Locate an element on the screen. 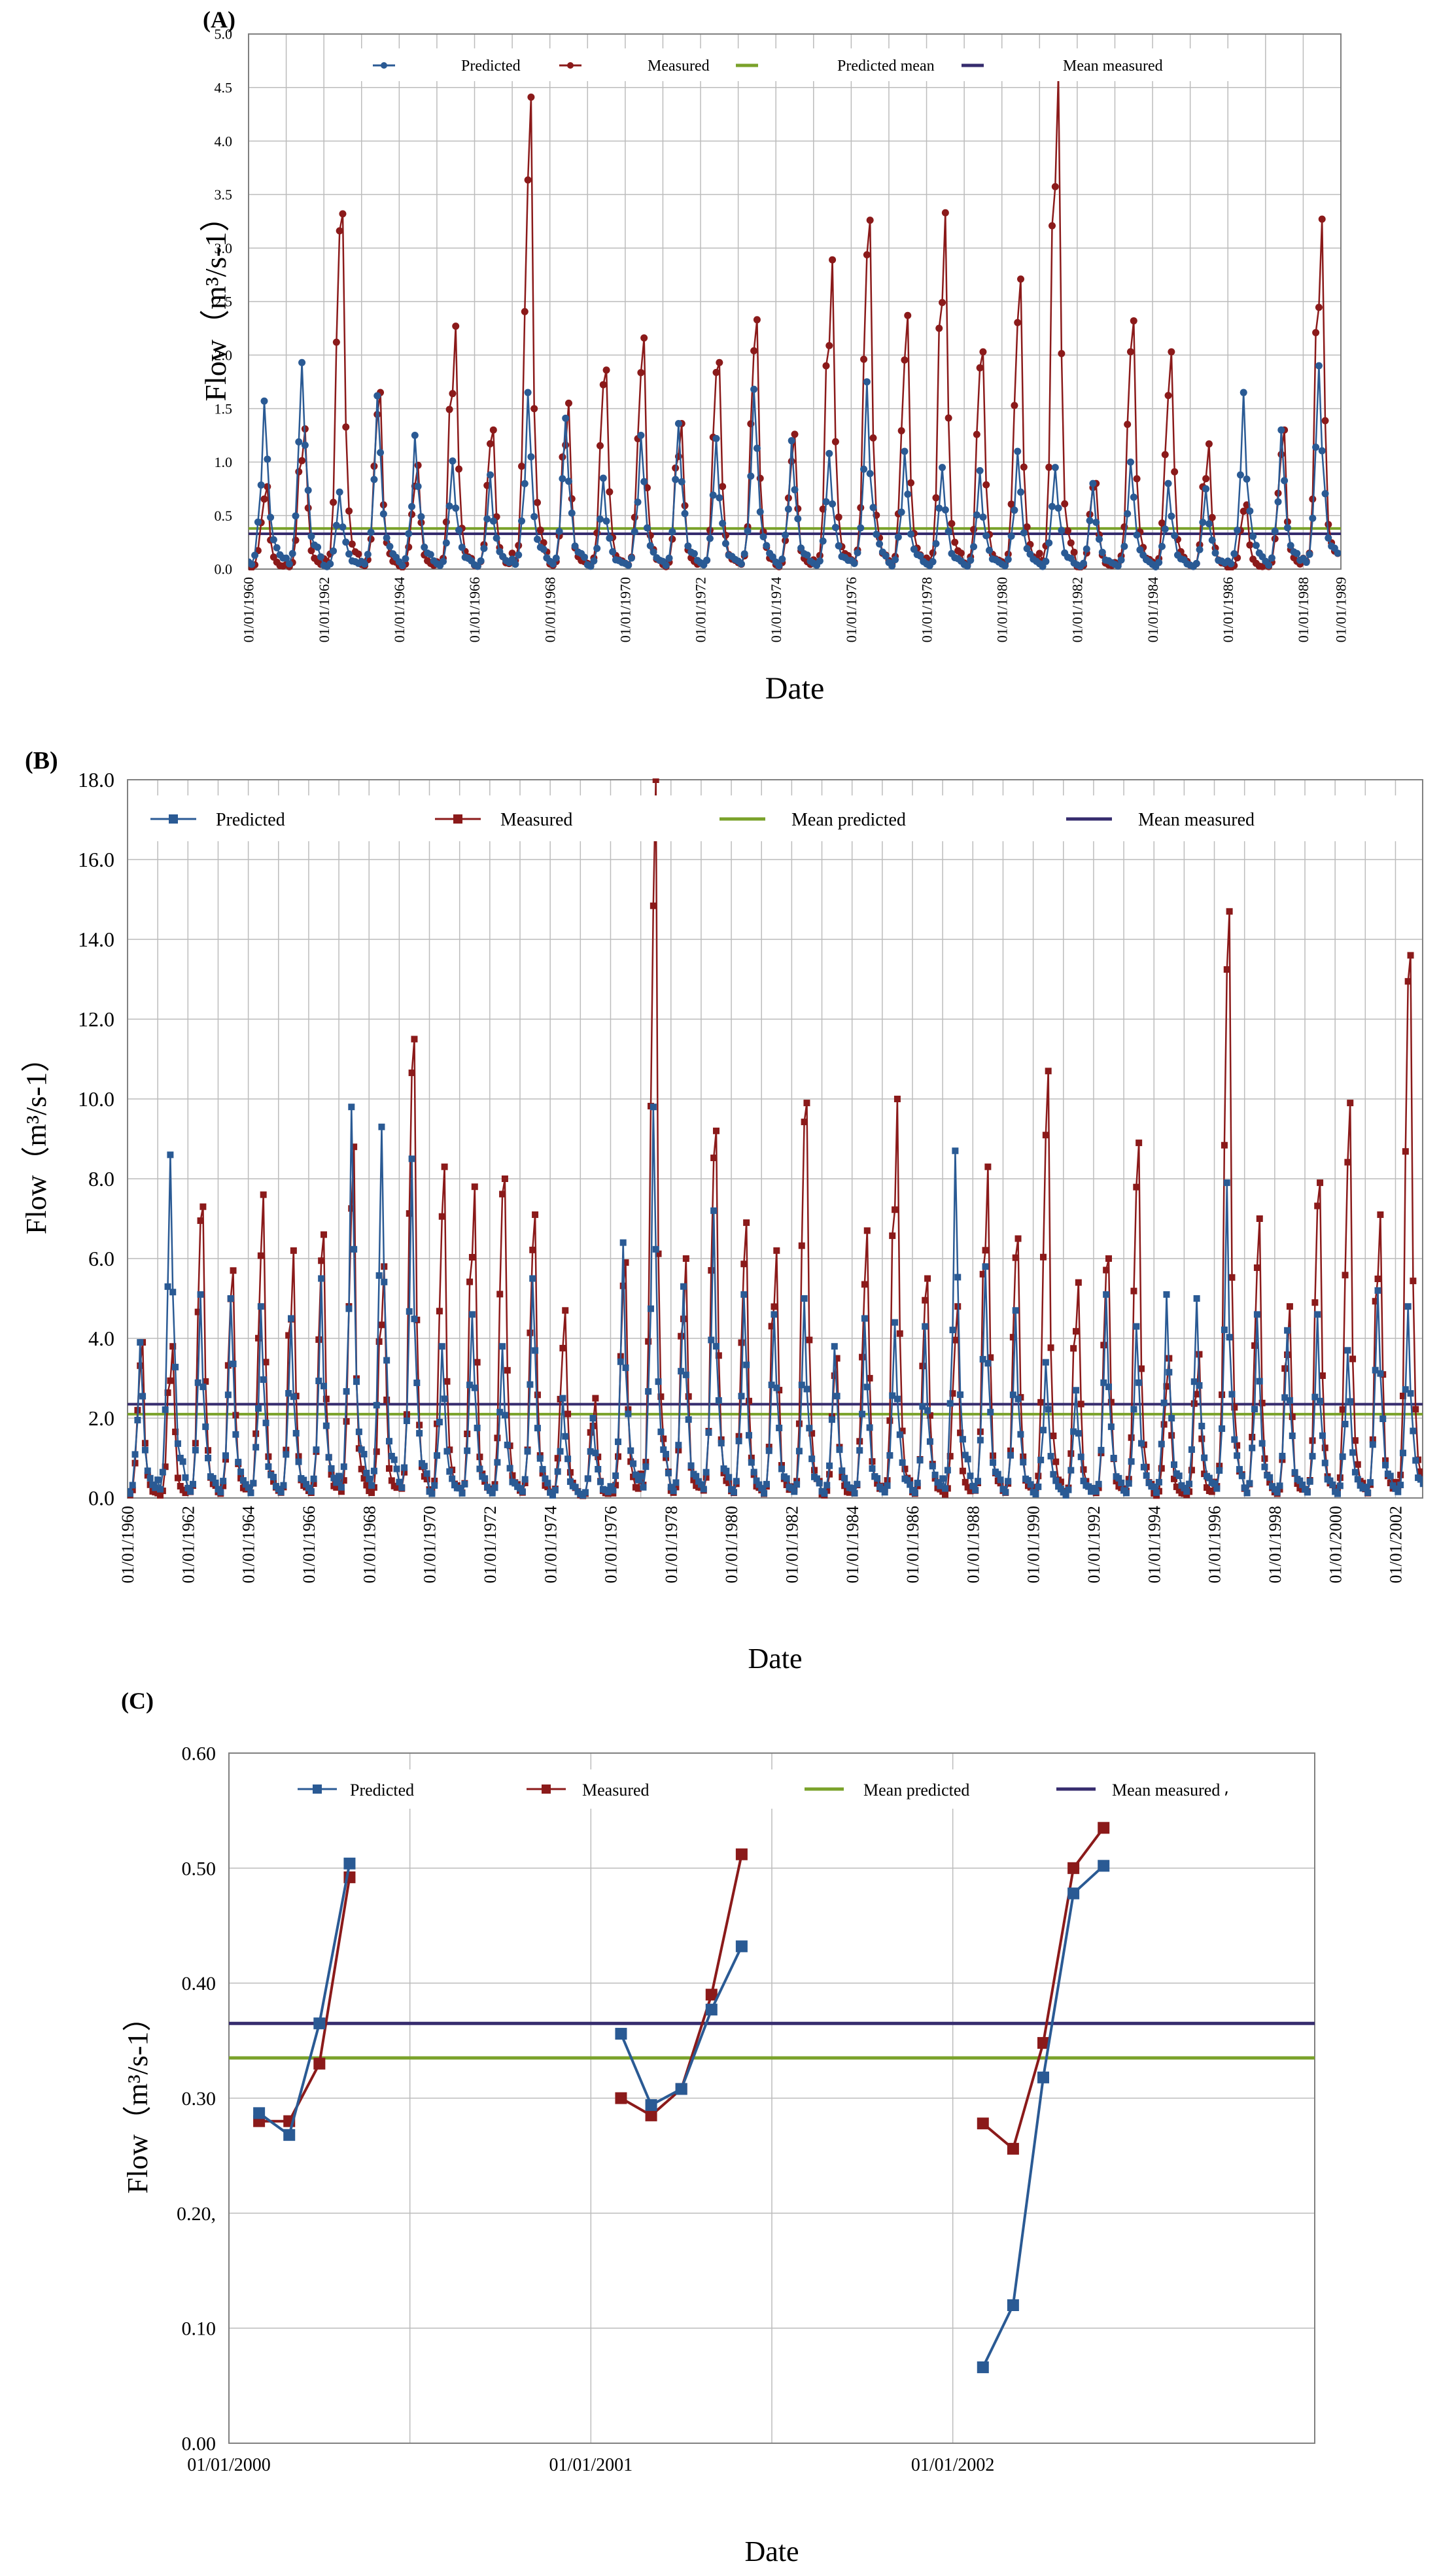  legend-background is located at coordinates (775, 818).